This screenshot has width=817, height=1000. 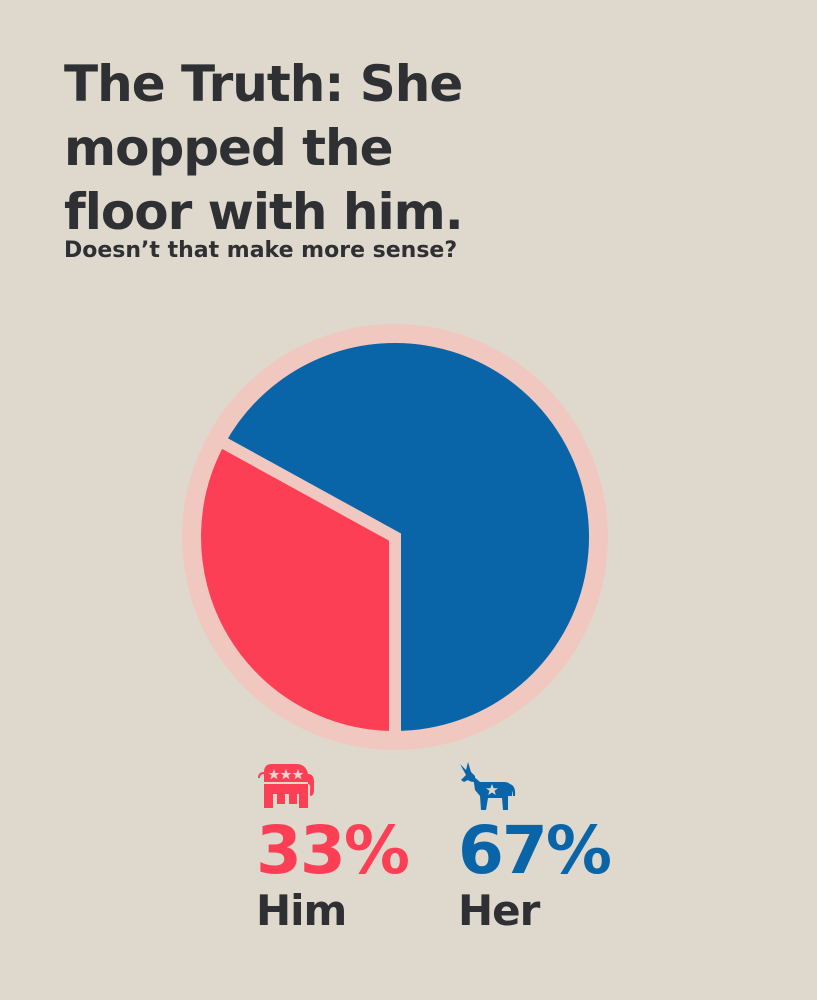 I want to click on legend-item-him: 33% Him, so click(x=356, y=848).